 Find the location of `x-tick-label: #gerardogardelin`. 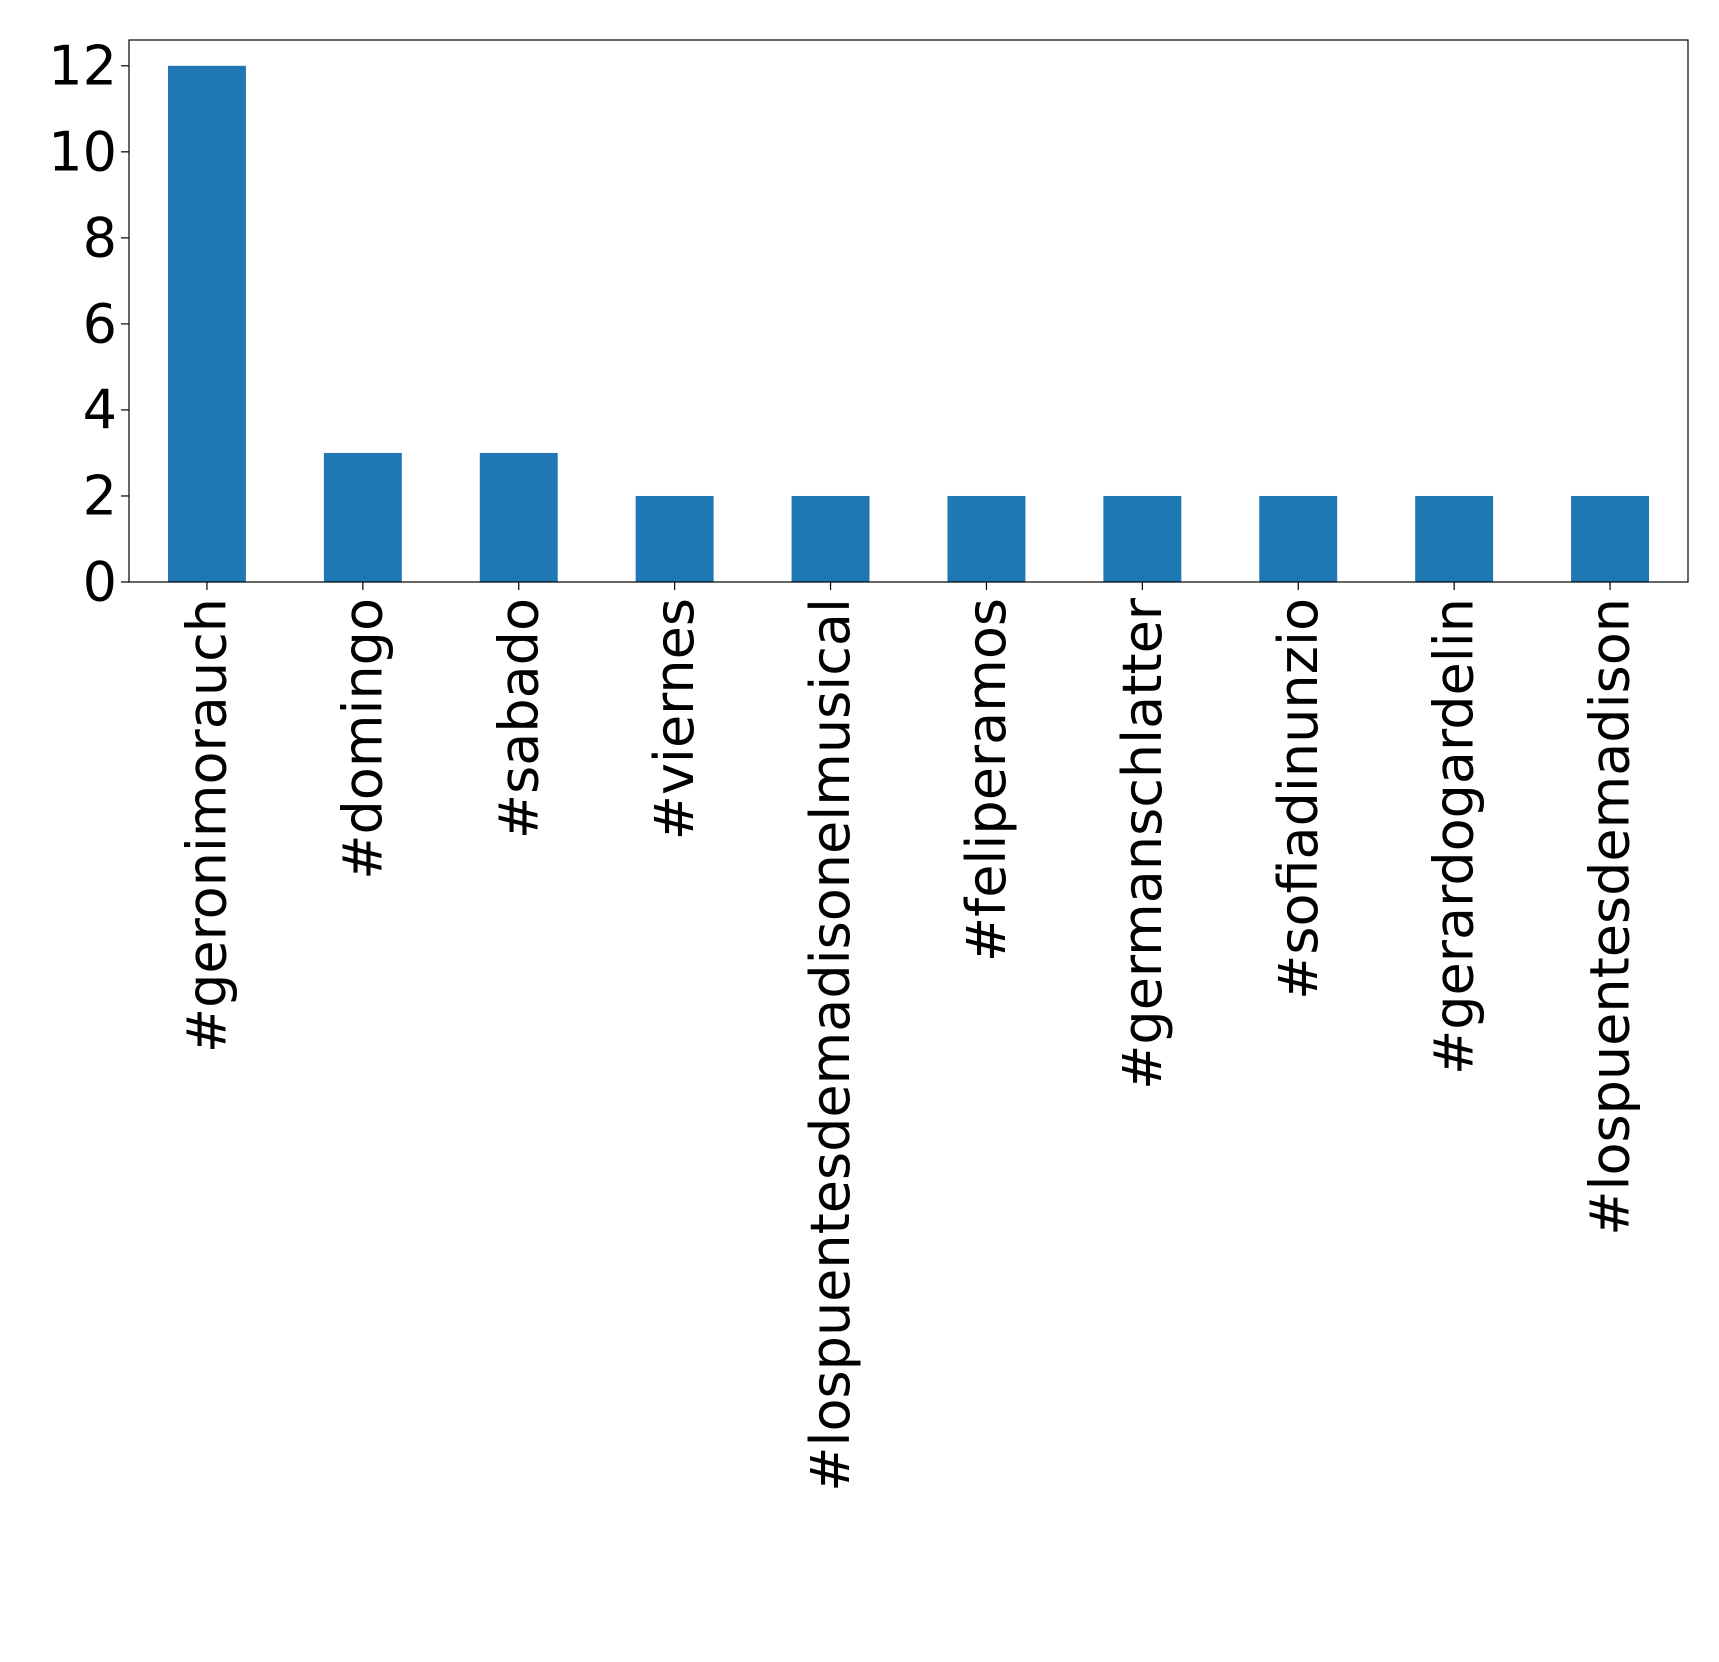

x-tick-label: #gerardogardelin is located at coordinates (1454, 836).